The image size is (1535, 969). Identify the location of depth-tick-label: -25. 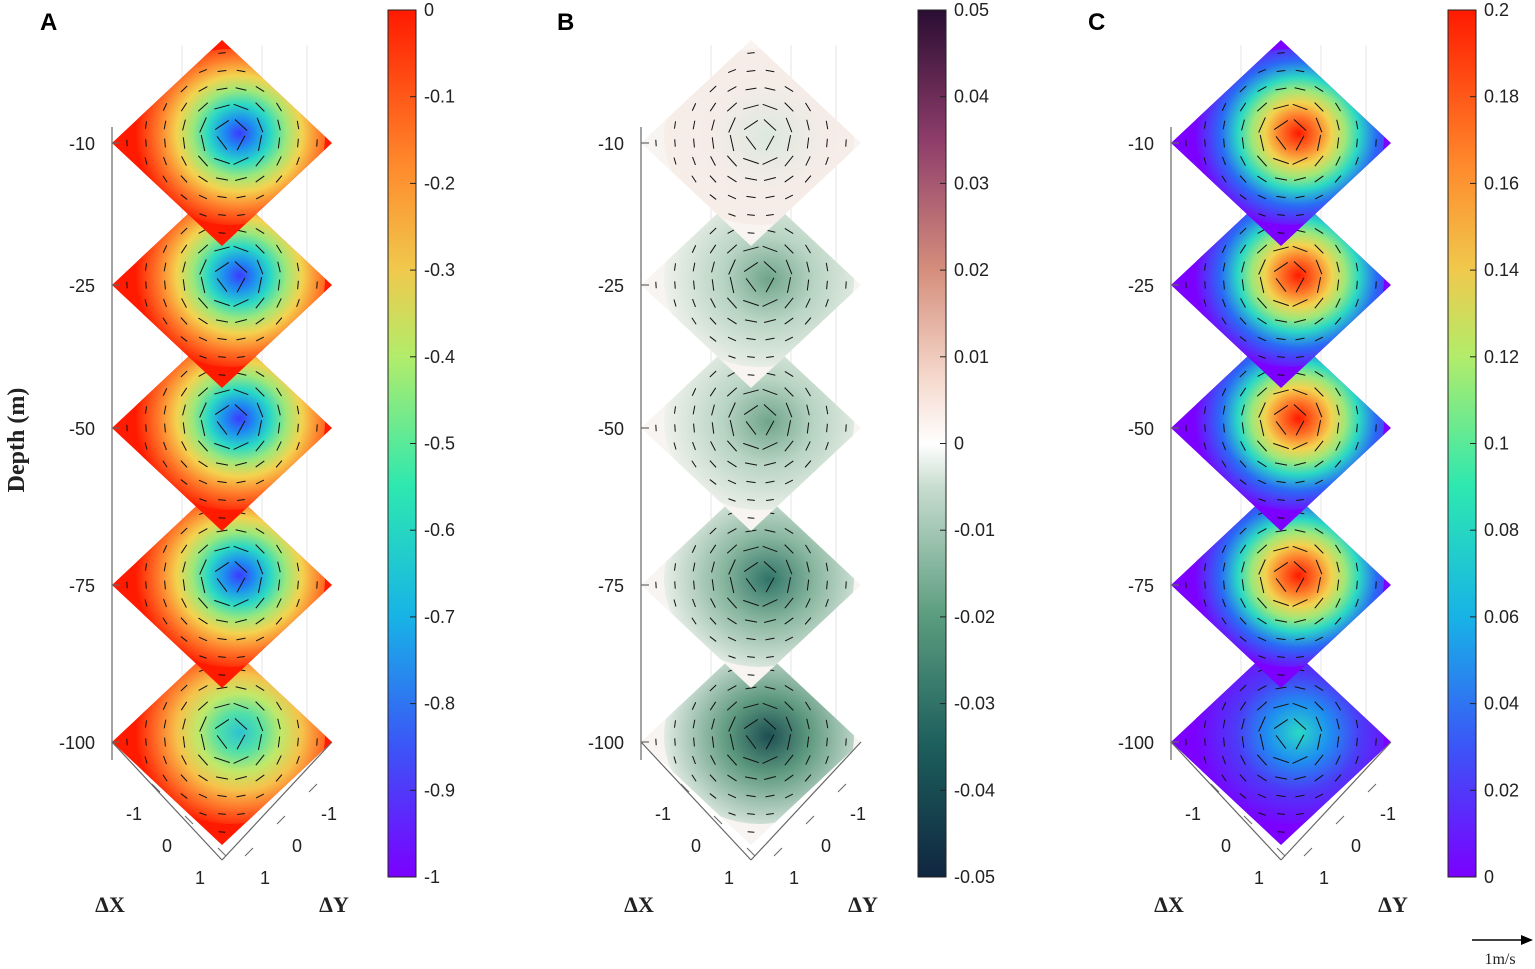
(82, 286).